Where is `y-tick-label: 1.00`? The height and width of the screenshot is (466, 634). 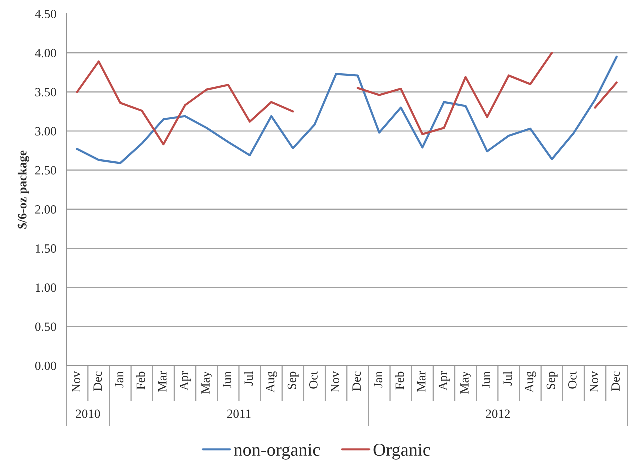
y-tick-label: 1.00 is located at coordinates (46, 288).